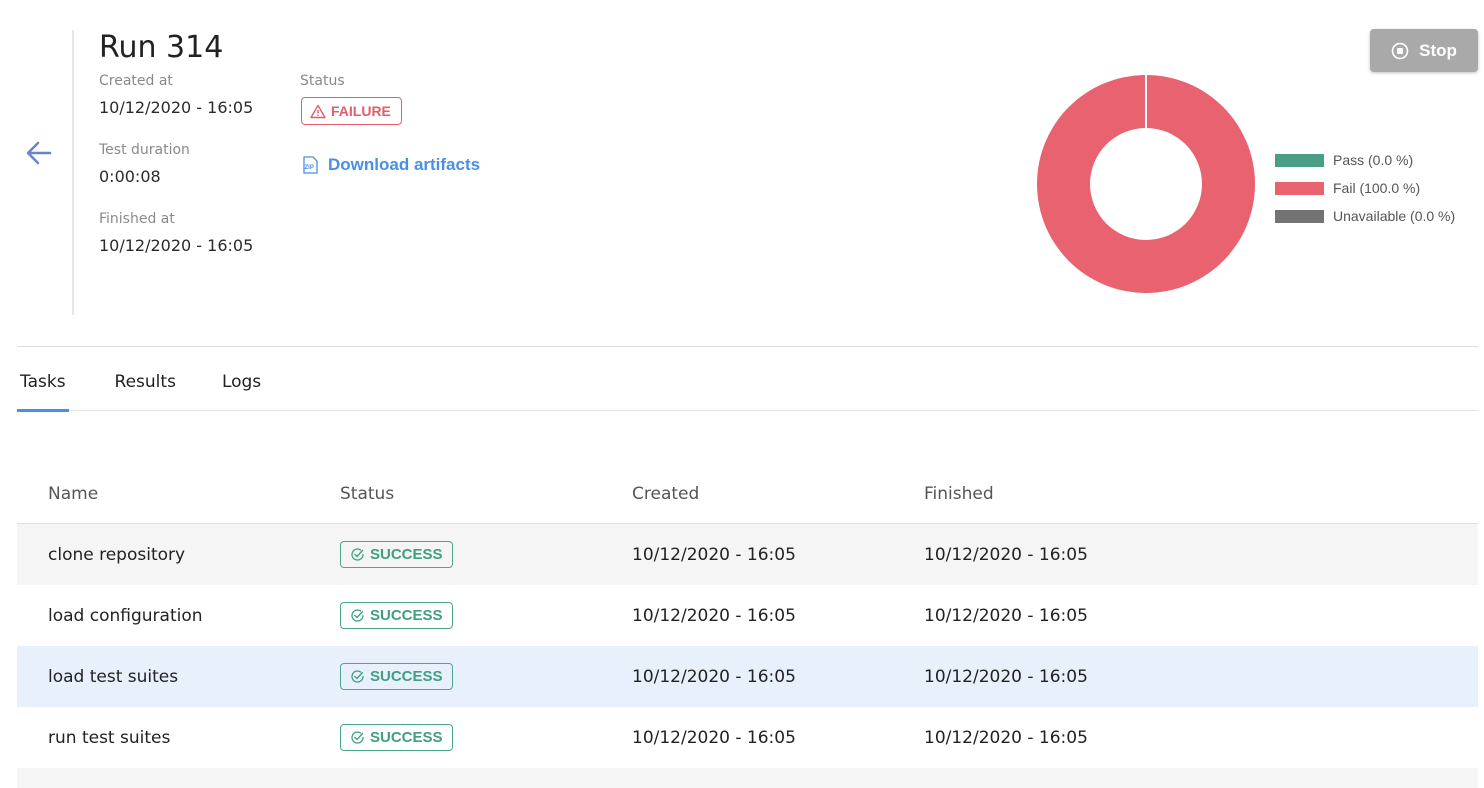 This screenshot has height=788, width=1484. What do you see at coordinates (73, 493) in the screenshot?
I see `column-header-name: Name` at bounding box center [73, 493].